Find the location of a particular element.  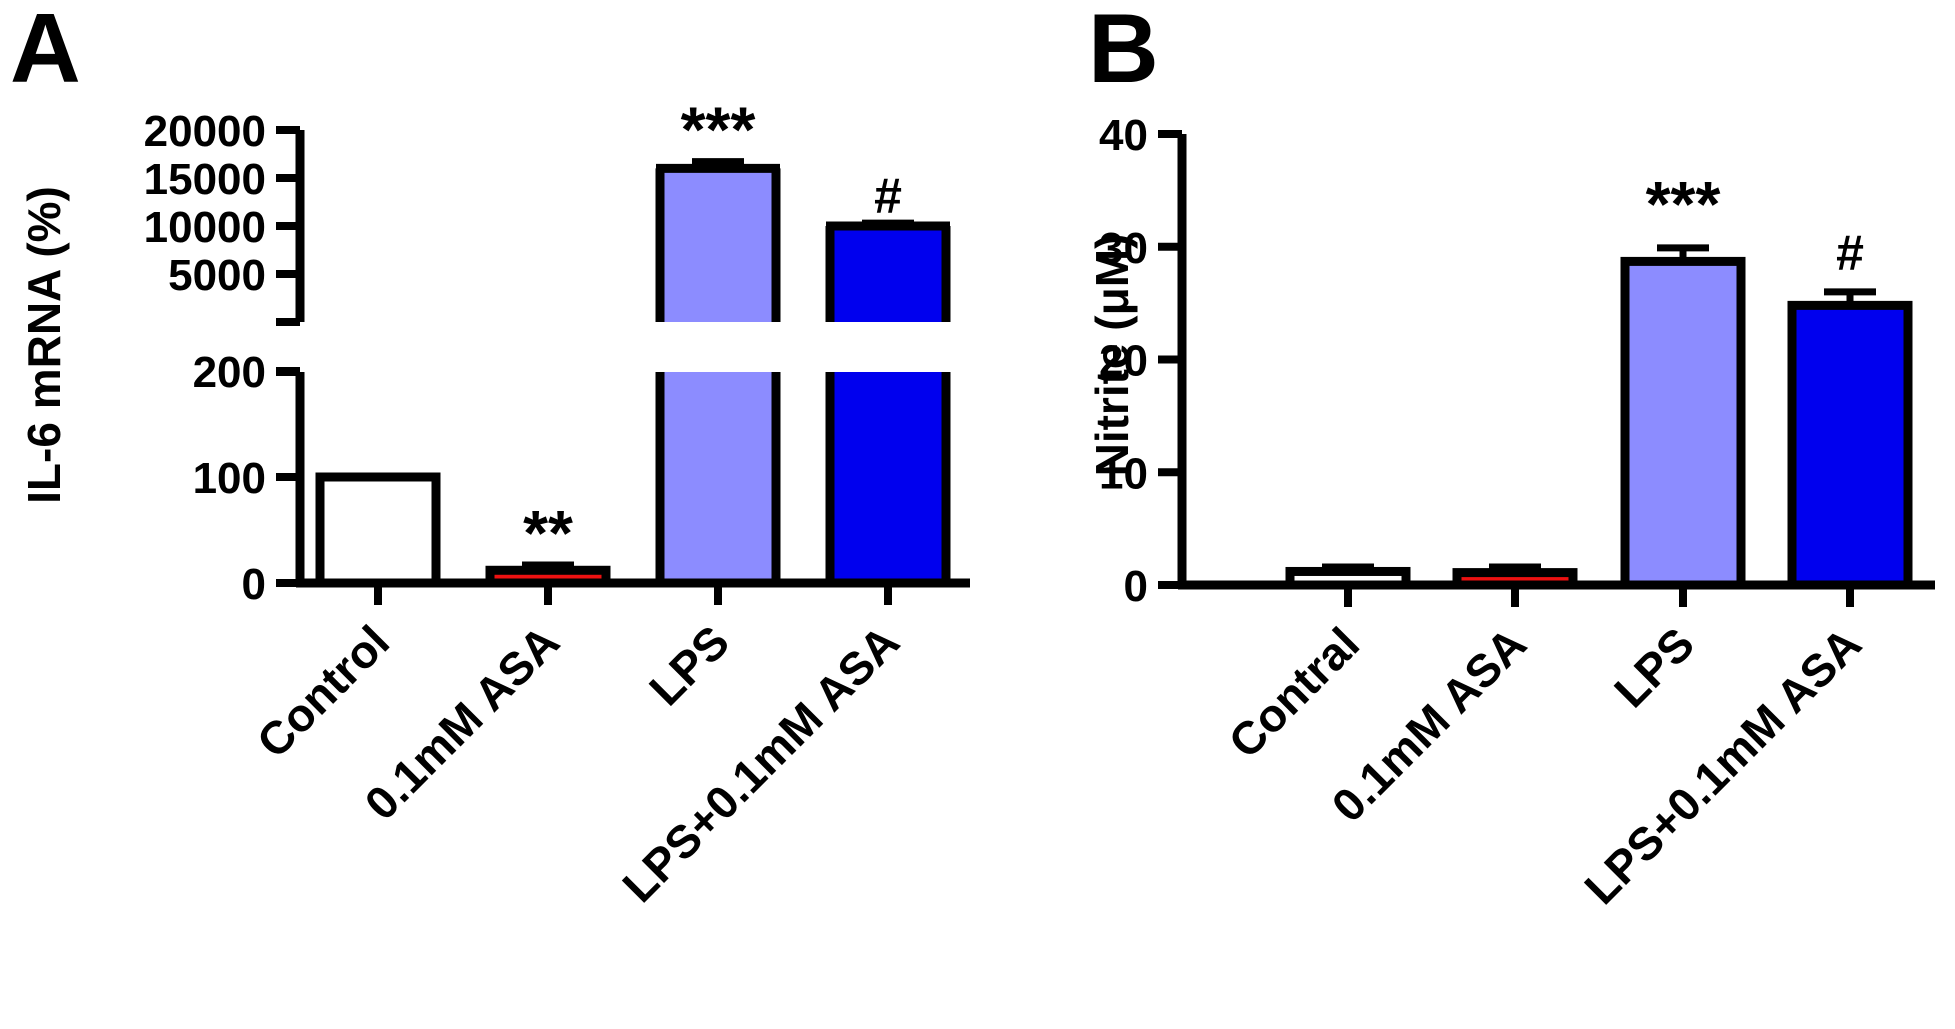

y-tick-label-10: 10 is located at coordinates (1123, 473).